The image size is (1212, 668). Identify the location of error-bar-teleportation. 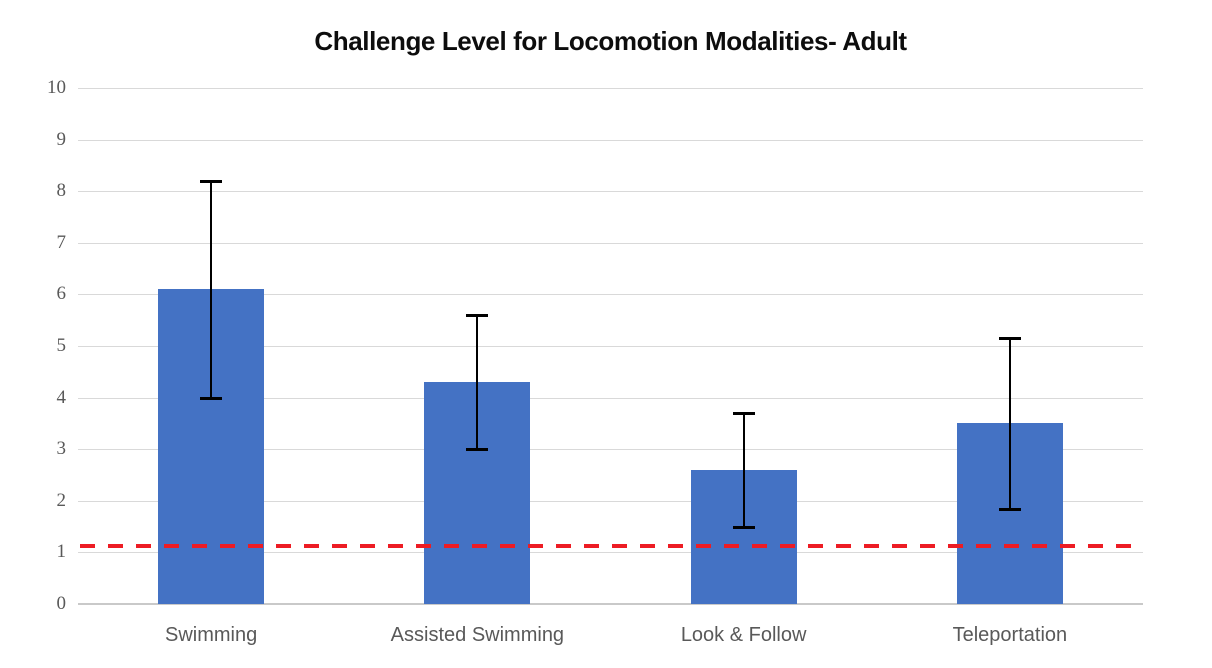
(1009, 423).